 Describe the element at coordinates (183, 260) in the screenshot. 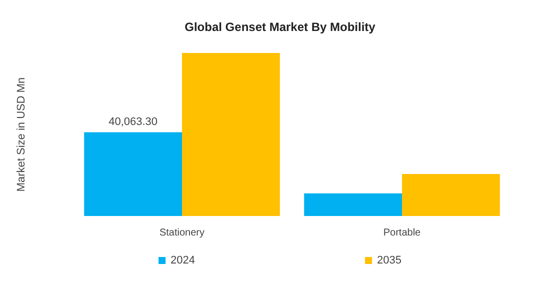

I see `legend-label: 2024` at that location.